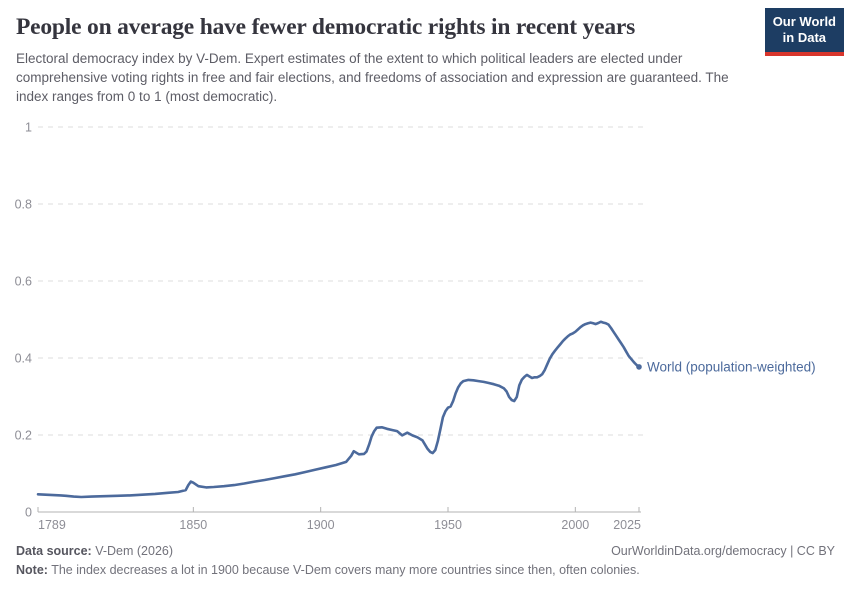  I want to click on x-tick-label: 2025, so click(627, 525).